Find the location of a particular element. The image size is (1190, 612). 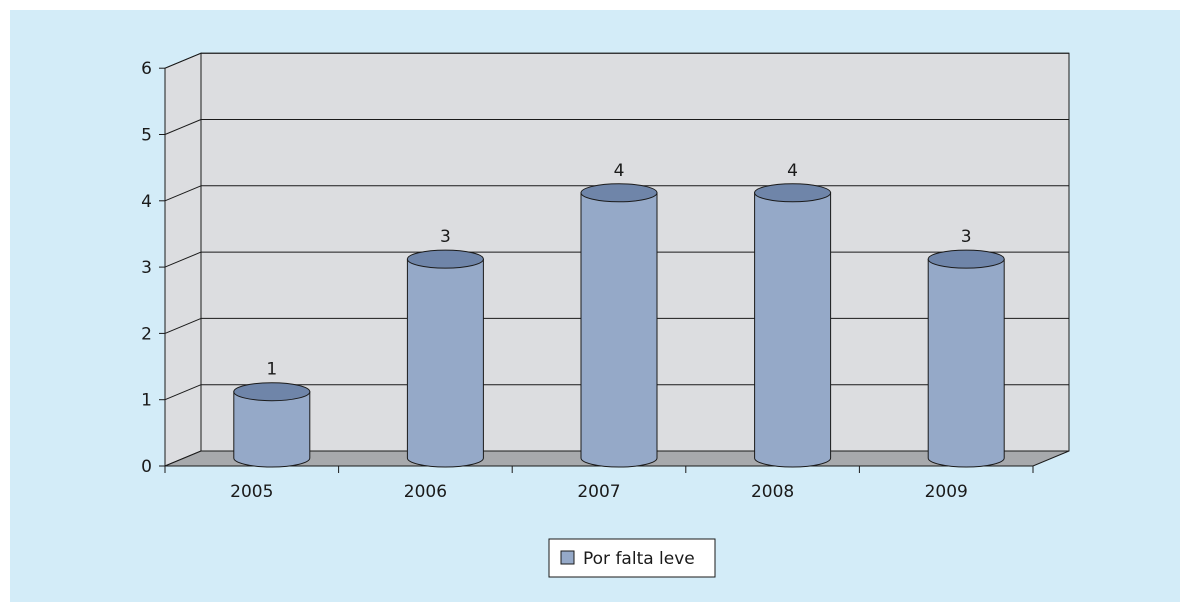

x-tick-label: 2006 is located at coordinates (425, 492).